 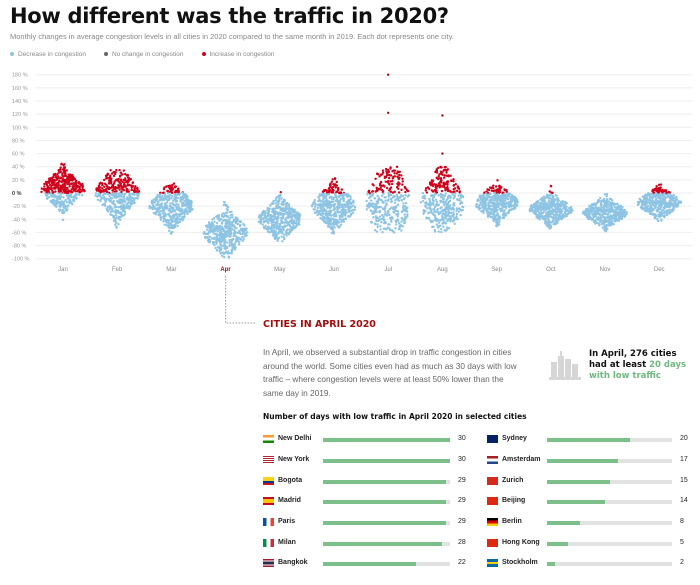 What do you see at coordinates (384, 523) in the screenshot?
I see `bar-fill` at bounding box center [384, 523].